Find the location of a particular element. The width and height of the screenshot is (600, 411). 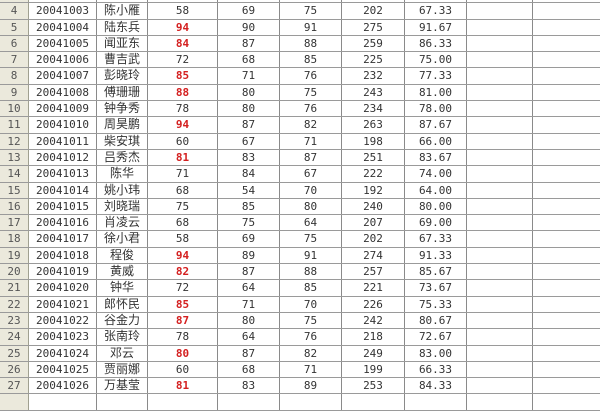

table-row: 20 20041019 黄威 82 87 88 257 85.67 is located at coordinates (300, 272).